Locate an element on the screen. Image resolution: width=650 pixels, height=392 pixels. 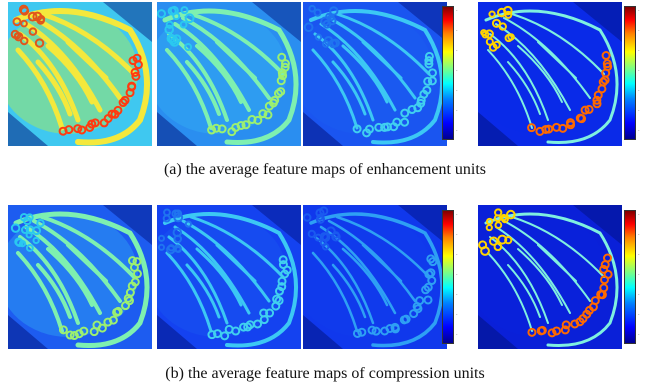
colorbar-b3 is located at coordinates (448, 277).